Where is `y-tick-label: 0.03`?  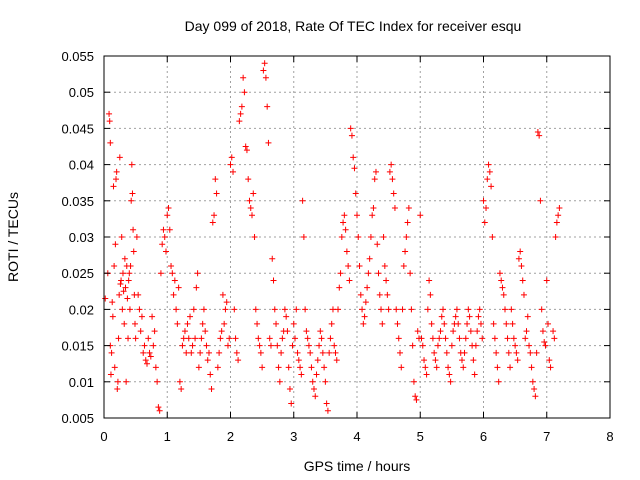 y-tick-label: 0.03 is located at coordinates (81, 237).